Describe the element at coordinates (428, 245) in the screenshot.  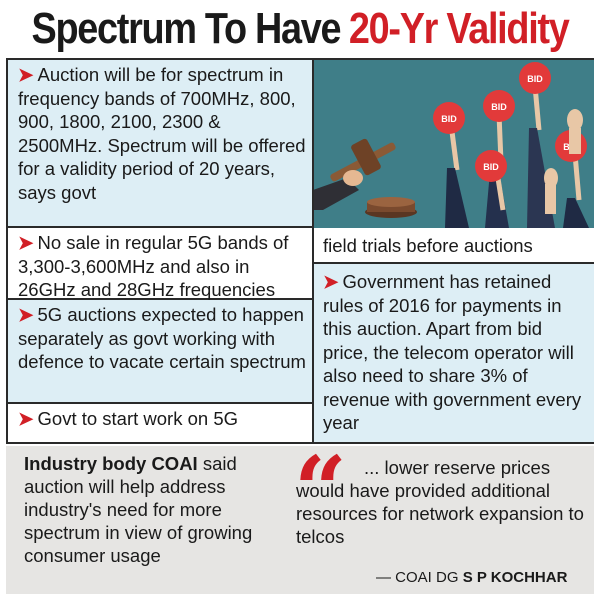
I see `point-text: field trials before auctions` at that location.